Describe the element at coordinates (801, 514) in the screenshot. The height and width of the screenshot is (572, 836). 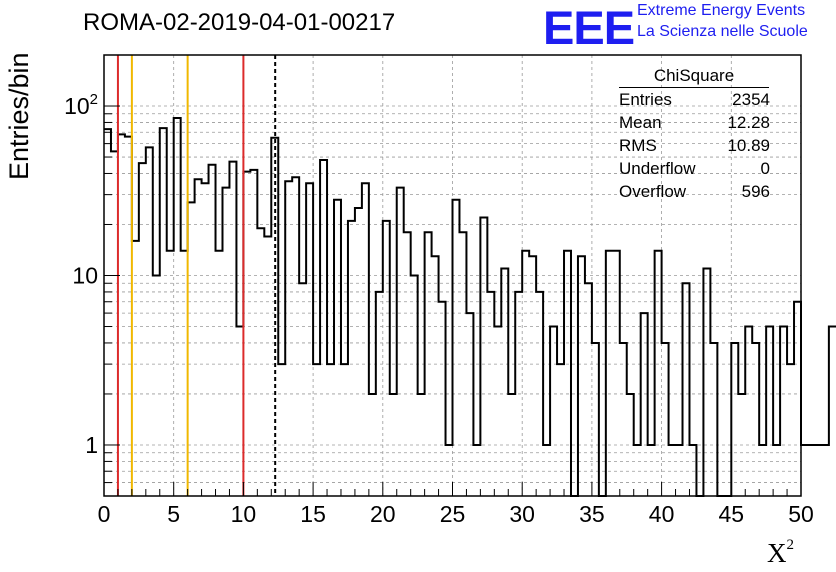
I see `x-tick-label: 50` at that location.